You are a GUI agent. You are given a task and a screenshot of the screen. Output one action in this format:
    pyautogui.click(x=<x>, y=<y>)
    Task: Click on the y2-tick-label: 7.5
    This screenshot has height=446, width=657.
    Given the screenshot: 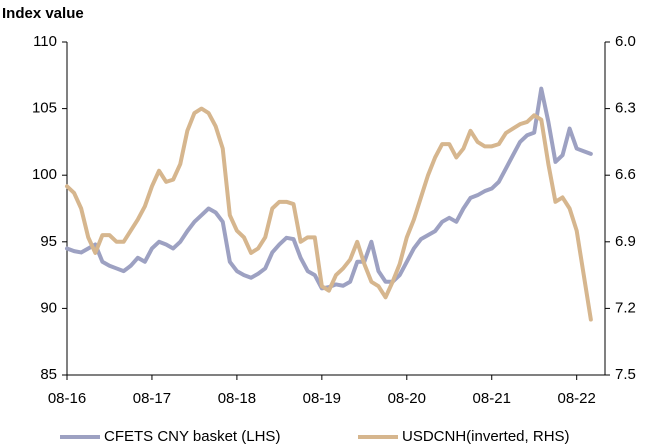 What is the action you would take?
    pyautogui.click(x=625, y=374)
    